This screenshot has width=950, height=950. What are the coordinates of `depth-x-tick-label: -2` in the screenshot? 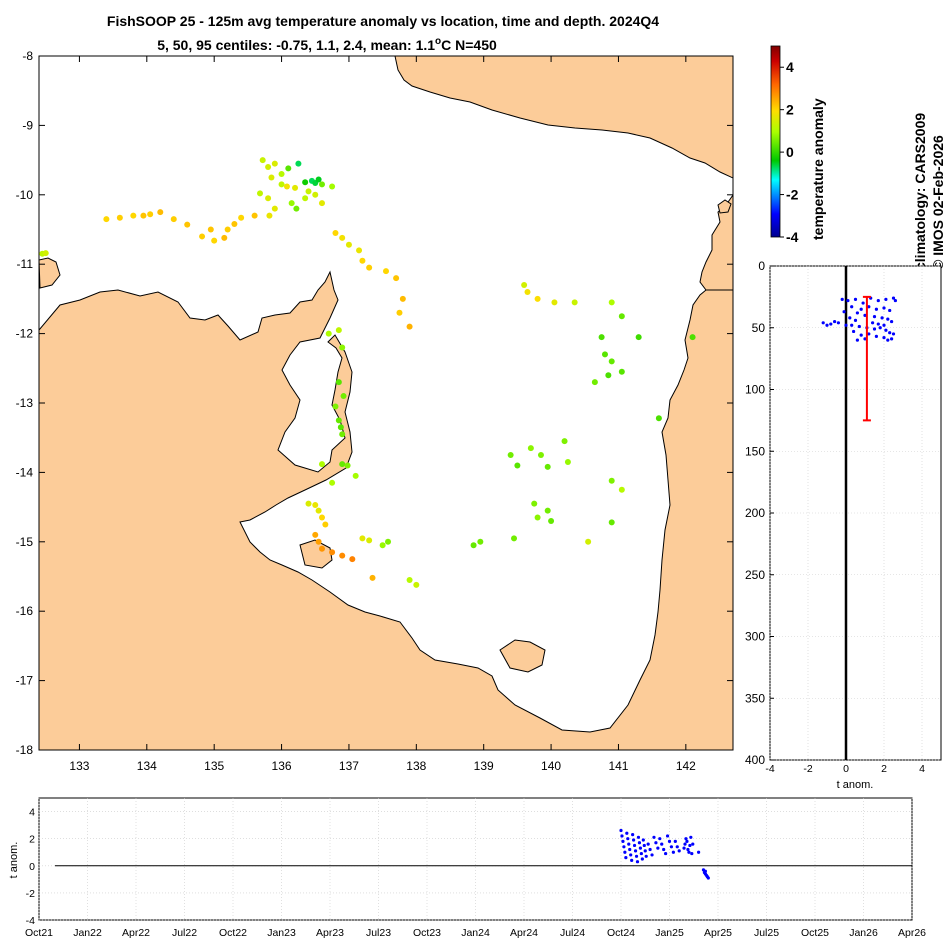 It's located at (807, 769).